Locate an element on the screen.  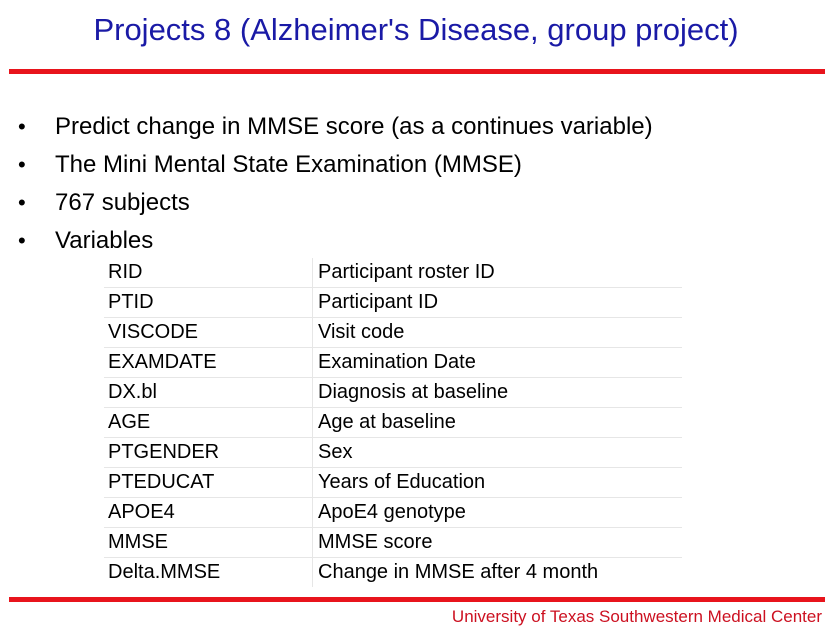
variable-description-cell: Years of Education is located at coordinates (497, 482).